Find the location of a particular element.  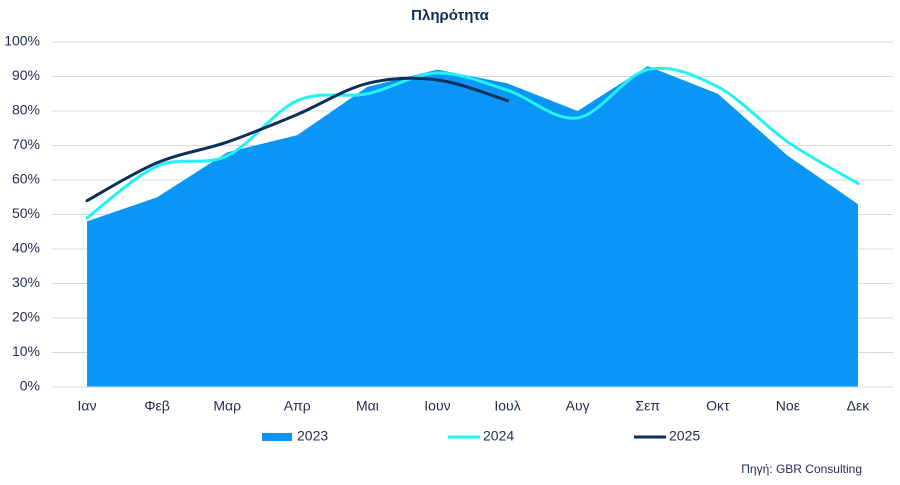

y-tick-label: 0% is located at coordinates (30, 386).